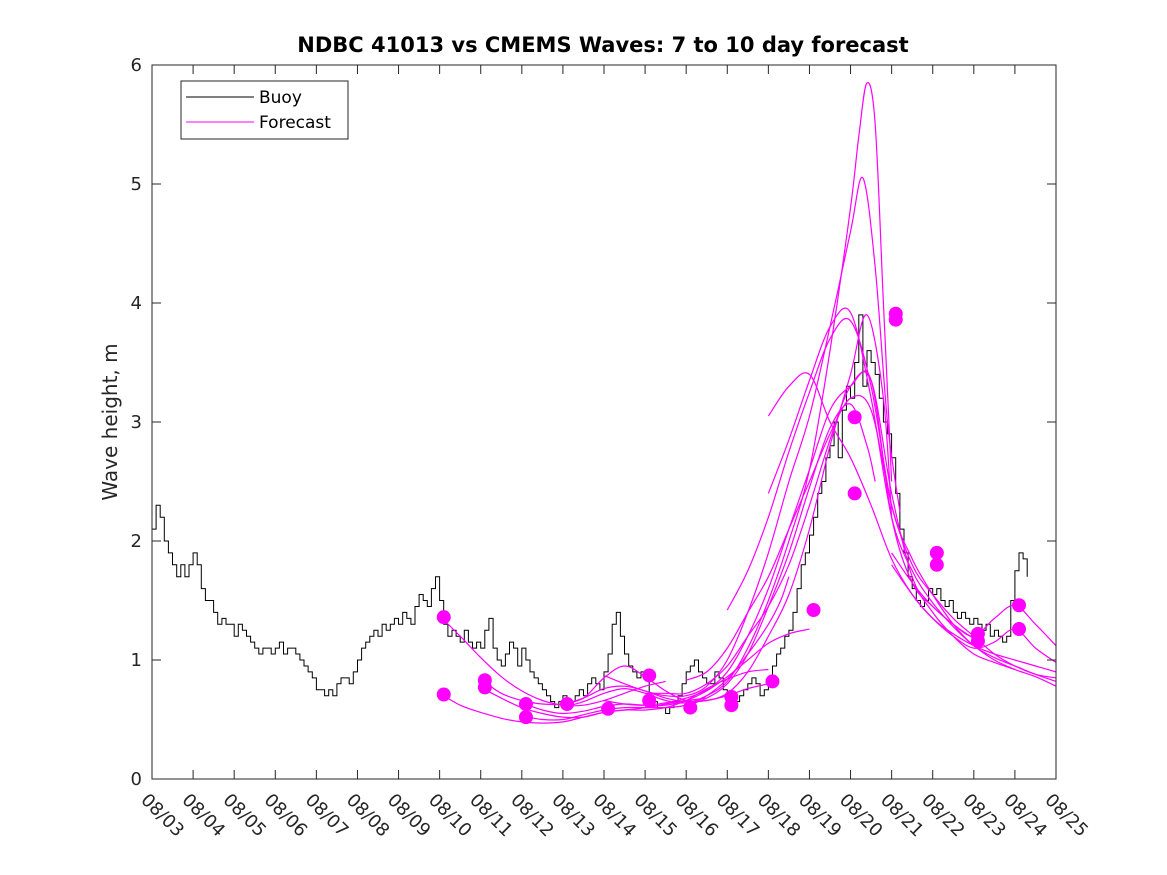 The image size is (1167, 875). I want to click on y-tick-label: 0, so click(136, 779).